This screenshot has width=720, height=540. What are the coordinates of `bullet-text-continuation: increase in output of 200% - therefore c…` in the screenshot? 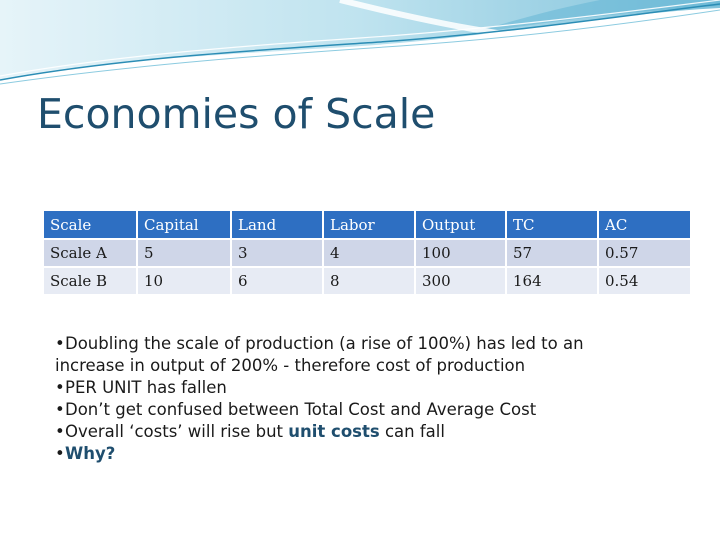 It's located at (290, 365).